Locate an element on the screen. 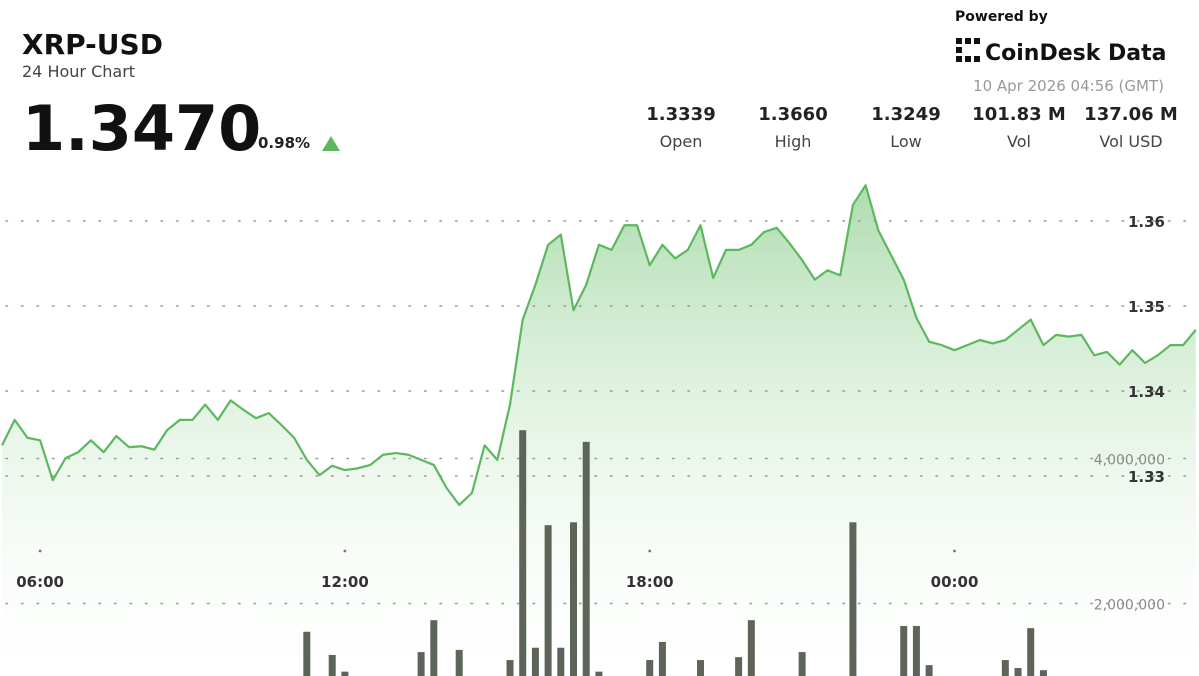 Image resolution: width=1199 pixels, height=676 pixels. stat-value: 1.3660 is located at coordinates (792, 114).